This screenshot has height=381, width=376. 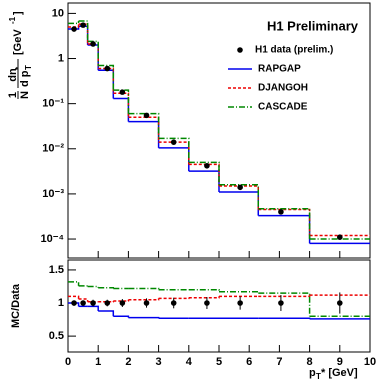 What do you see at coordinates (56, 336) in the screenshot?
I see `y-tick-label: 0.5` at bounding box center [56, 336].